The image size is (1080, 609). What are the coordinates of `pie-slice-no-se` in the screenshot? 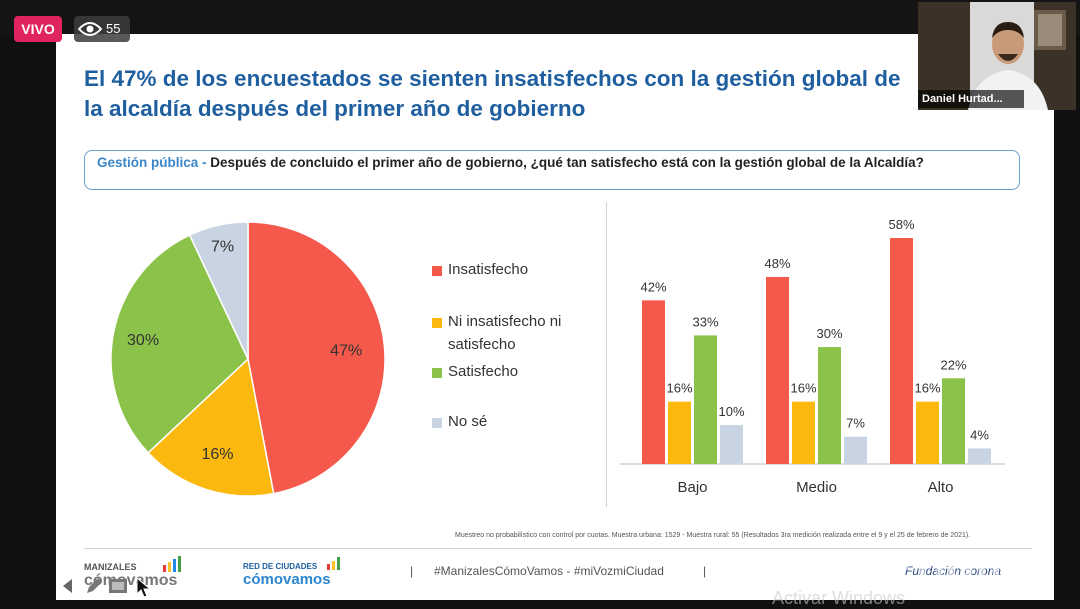 It's located at (218, 290).